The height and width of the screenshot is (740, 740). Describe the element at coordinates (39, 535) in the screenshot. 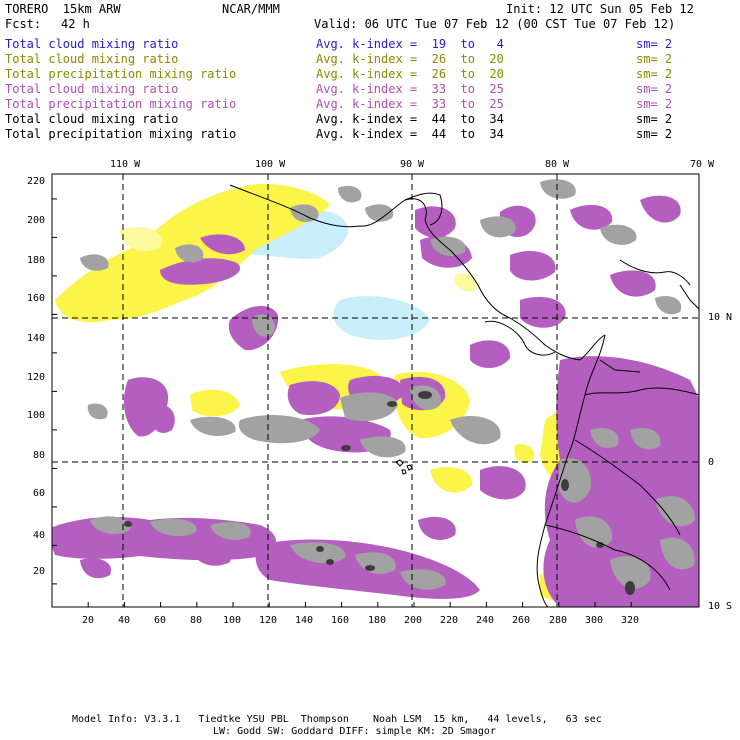

I see `y-tick-40: 40` at that location.